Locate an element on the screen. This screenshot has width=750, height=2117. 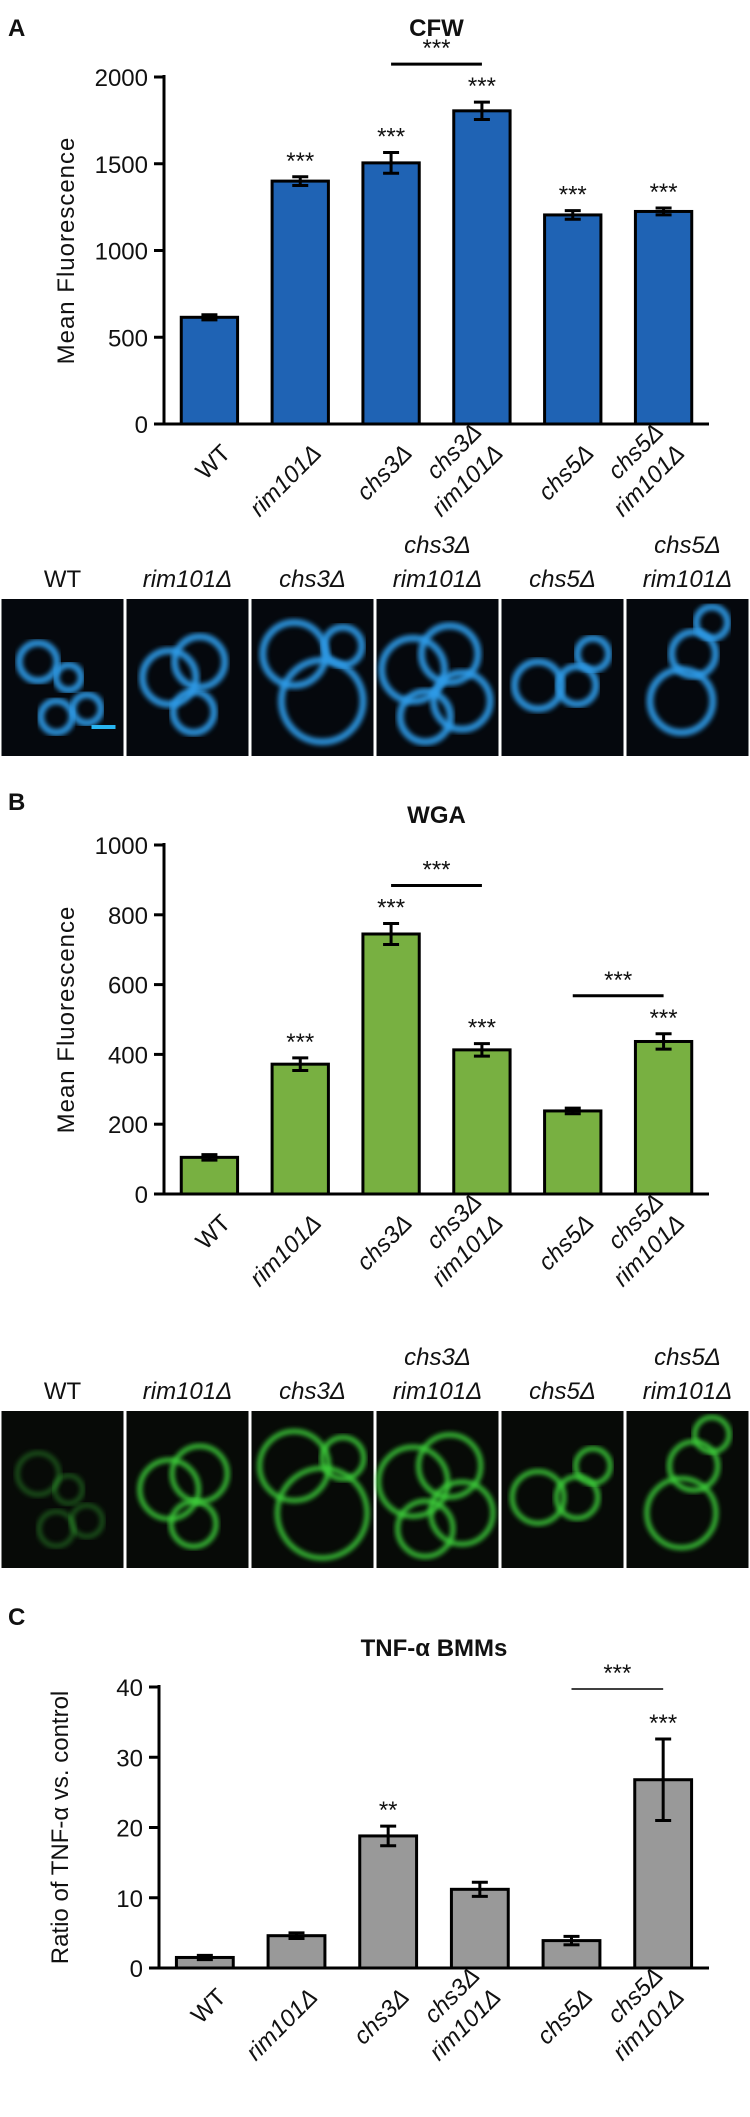
y-tick-label: 200 is located at coordinates (128, 1125).